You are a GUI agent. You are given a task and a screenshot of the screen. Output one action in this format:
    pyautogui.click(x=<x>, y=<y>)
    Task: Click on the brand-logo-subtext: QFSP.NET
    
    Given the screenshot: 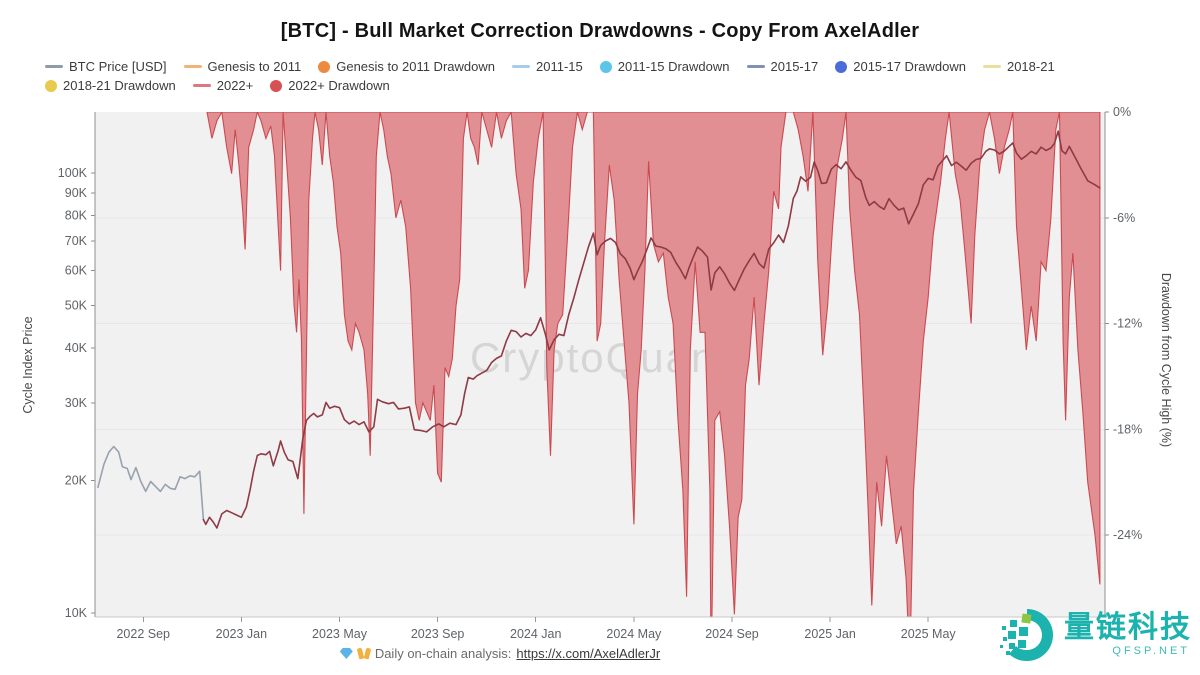 What is the action you would take?
    pyautogui.click(x=1151, y=651)
    